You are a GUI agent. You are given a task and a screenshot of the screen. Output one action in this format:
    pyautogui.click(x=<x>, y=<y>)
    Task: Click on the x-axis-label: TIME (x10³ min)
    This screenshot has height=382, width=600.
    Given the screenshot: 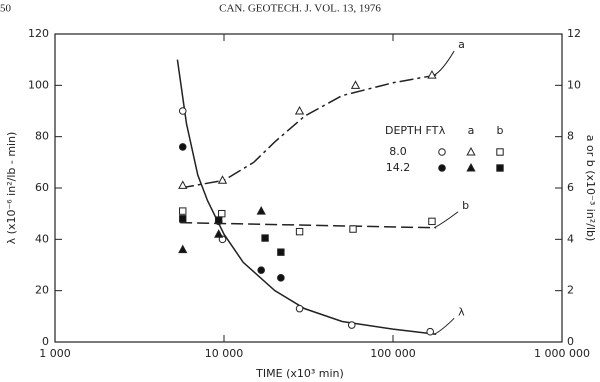 What is the action you would take?
    pyautogui.click(x=299, y=373)
    